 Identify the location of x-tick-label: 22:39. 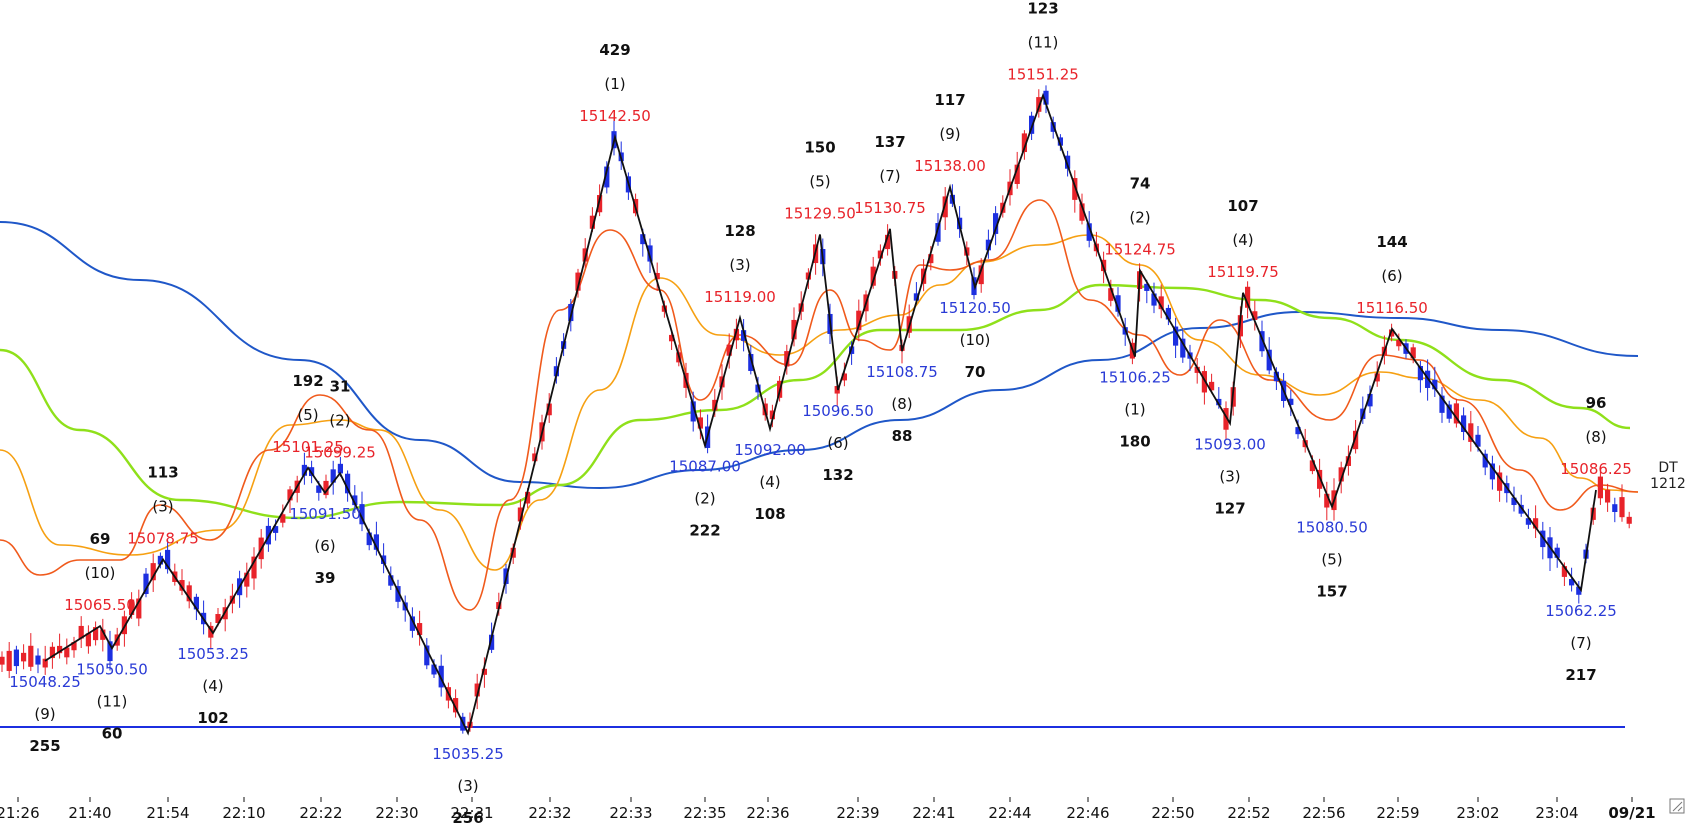
(857, 813).